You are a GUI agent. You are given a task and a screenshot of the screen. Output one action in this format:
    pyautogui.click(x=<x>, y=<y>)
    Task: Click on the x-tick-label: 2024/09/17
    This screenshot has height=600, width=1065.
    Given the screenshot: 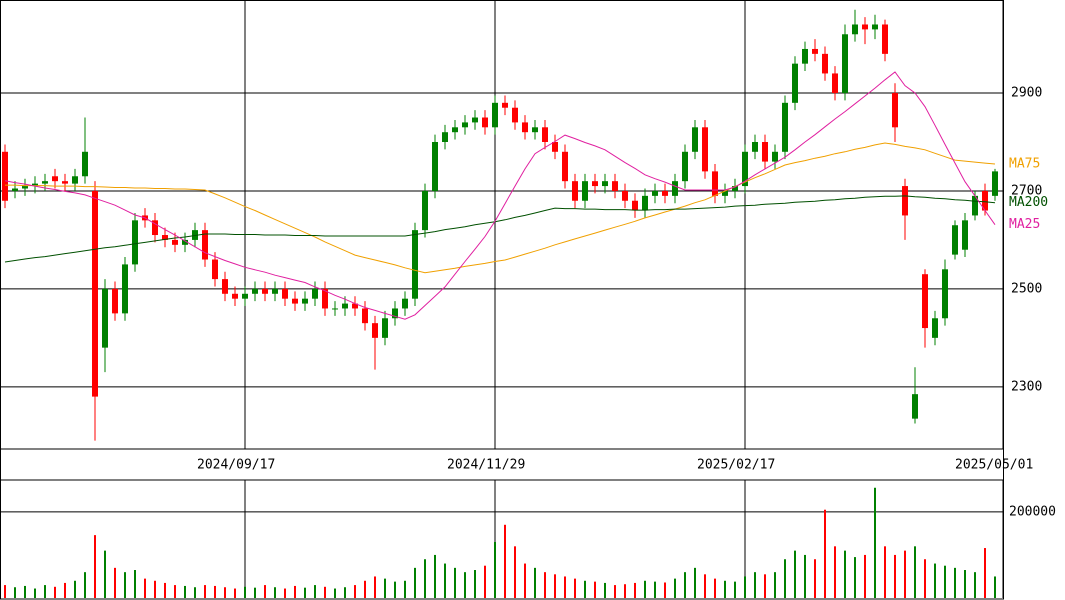 What is the action you would take?
    pyautogui.click(x=236, y=465)
    